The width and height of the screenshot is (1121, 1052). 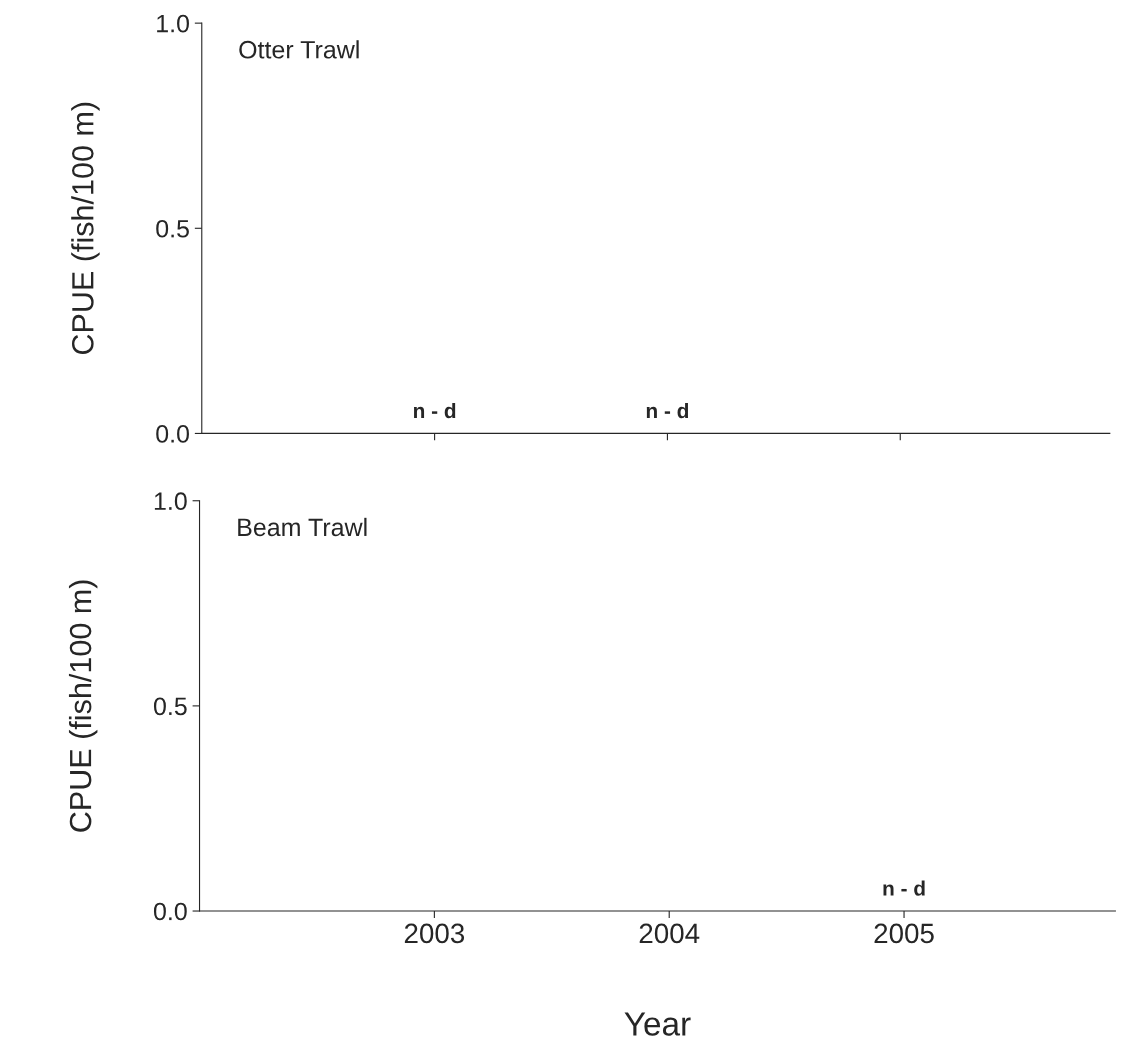 I want to click on annotation: Beam Trawl, so click(x=302, y=527).